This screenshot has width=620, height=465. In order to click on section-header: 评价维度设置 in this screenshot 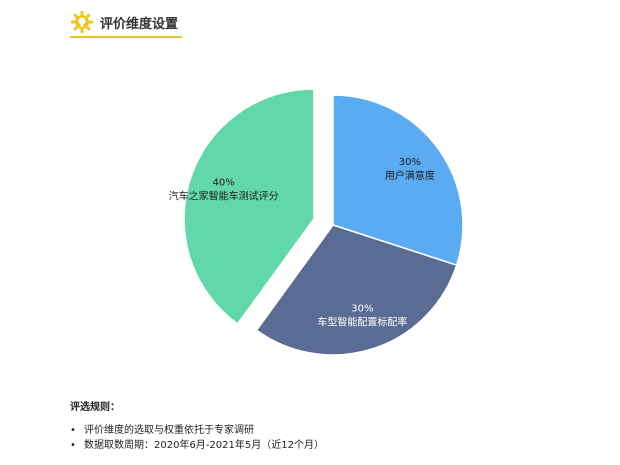, I will do `click(126, 24)`.